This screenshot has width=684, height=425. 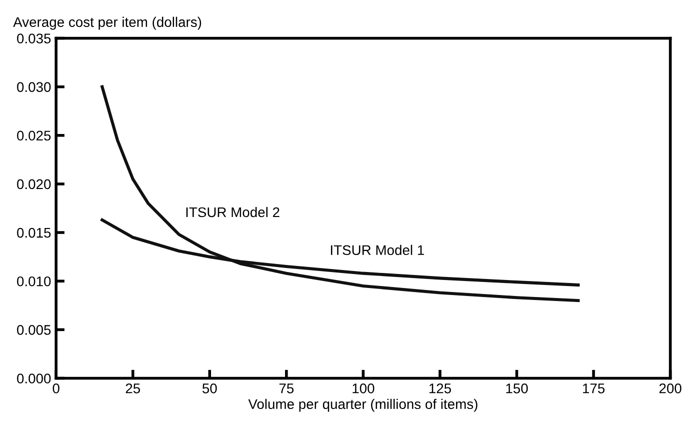 I want to click on series-label: ITSUR Model 1, so click(x=377, y=250).